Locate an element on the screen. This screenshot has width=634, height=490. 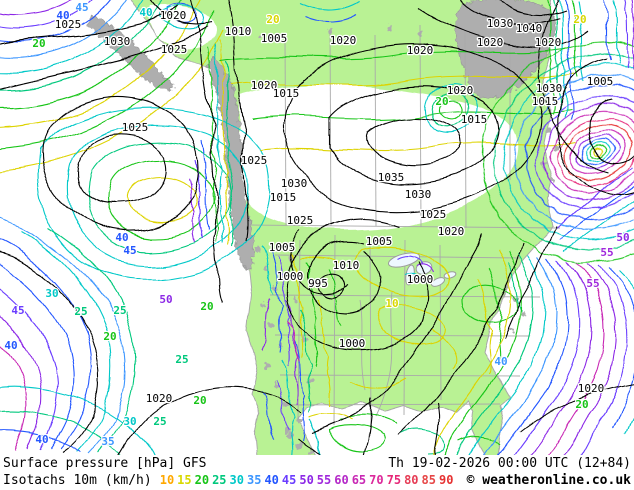
isotach-label: 10 is located at coordinates (391, 303).